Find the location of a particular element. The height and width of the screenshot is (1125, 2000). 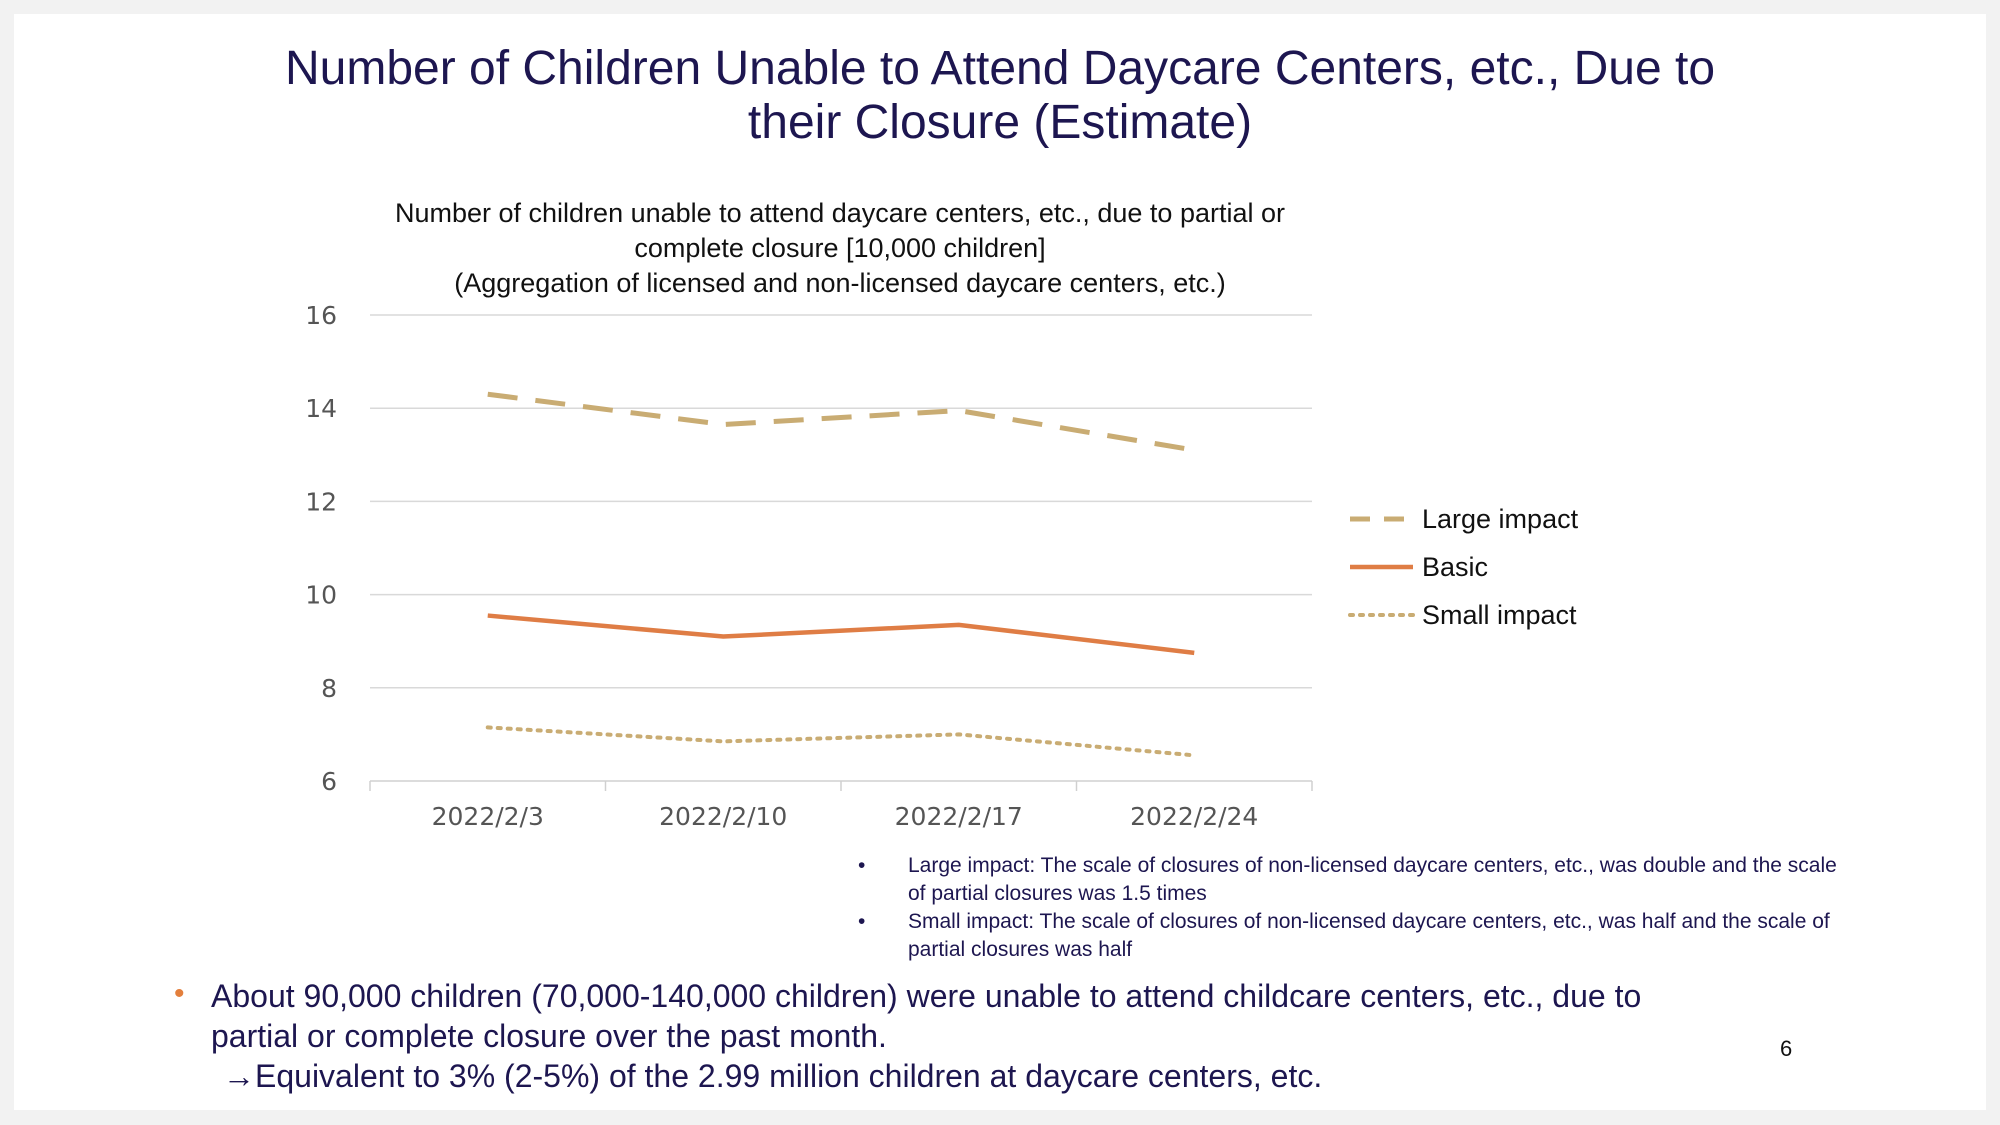

series-lines is located at coordinates (841, 574).